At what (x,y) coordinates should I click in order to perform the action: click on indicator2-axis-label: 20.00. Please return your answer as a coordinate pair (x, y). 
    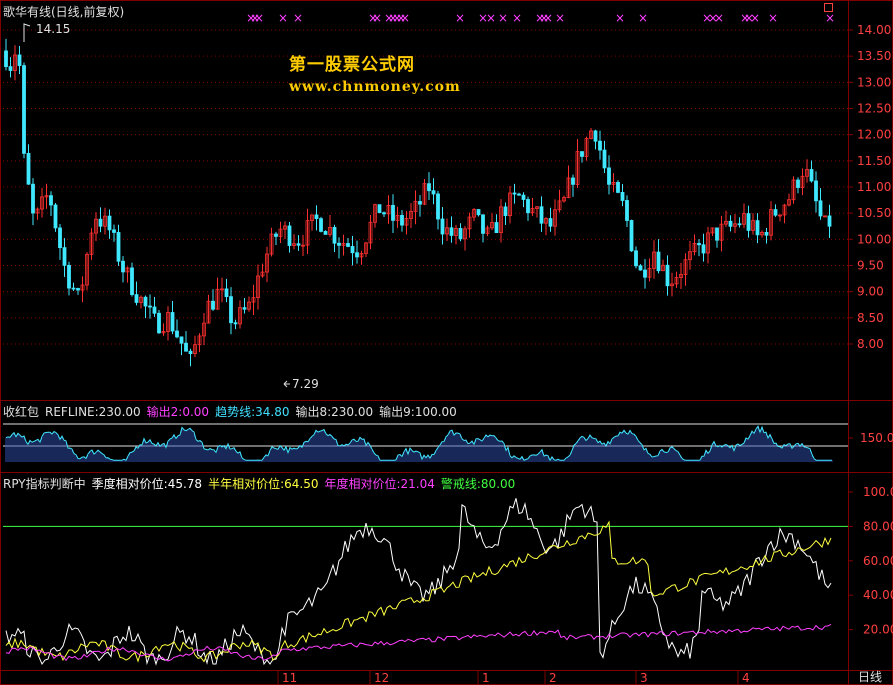
    Looking at the image, I should click on (878, 630).